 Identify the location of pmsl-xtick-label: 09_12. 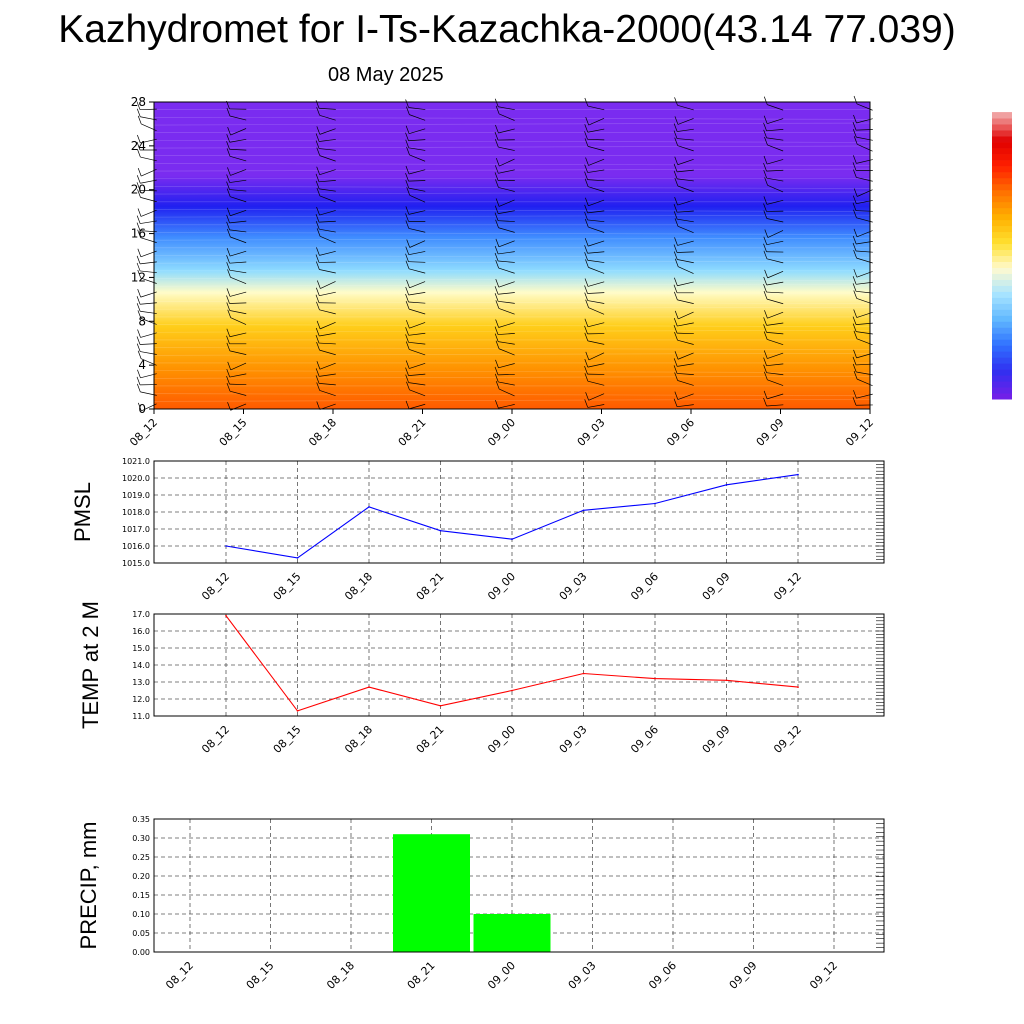
(787, 586).